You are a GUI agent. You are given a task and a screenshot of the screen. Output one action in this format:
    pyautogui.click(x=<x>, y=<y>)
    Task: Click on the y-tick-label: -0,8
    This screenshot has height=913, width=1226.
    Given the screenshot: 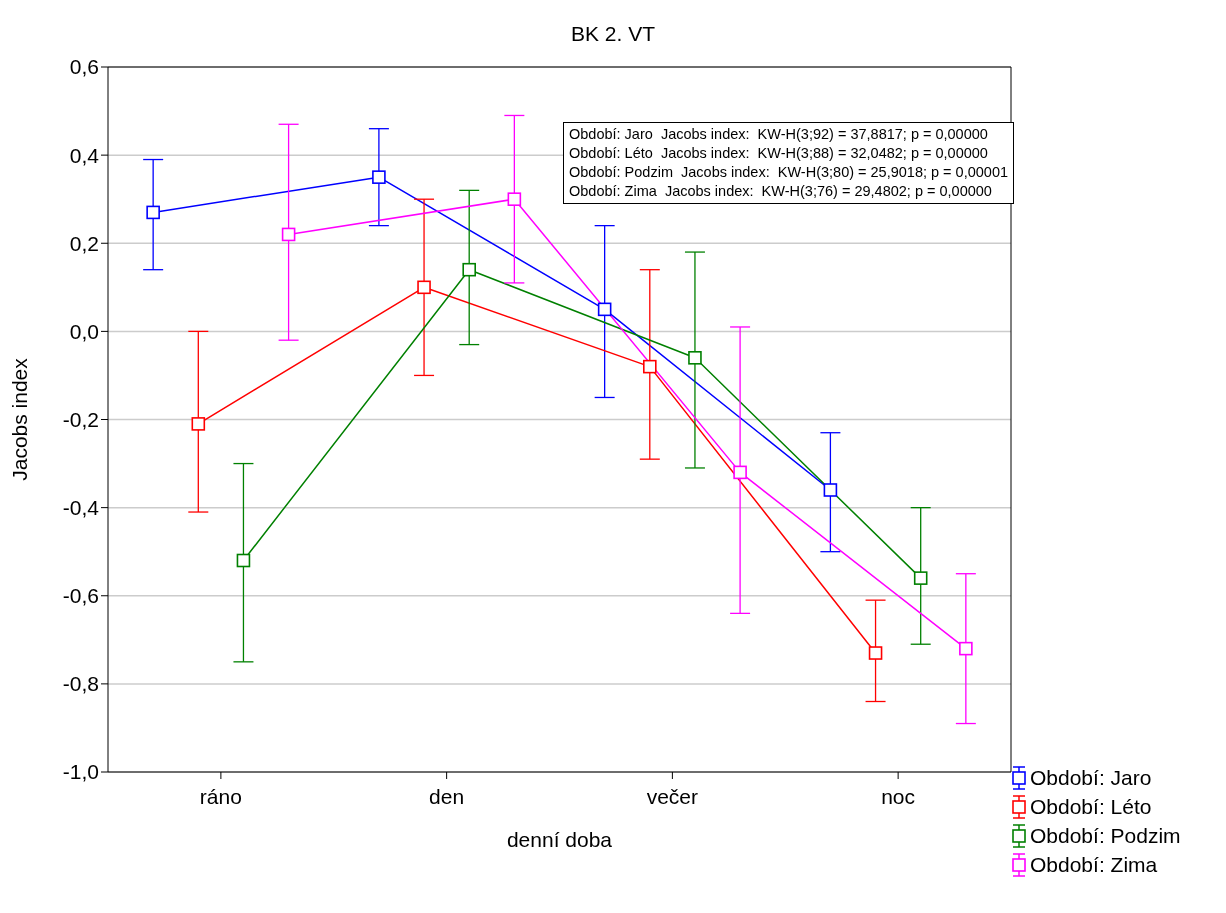 What is the action you would take?
    pyautogui.click(x=80, y=684)
    